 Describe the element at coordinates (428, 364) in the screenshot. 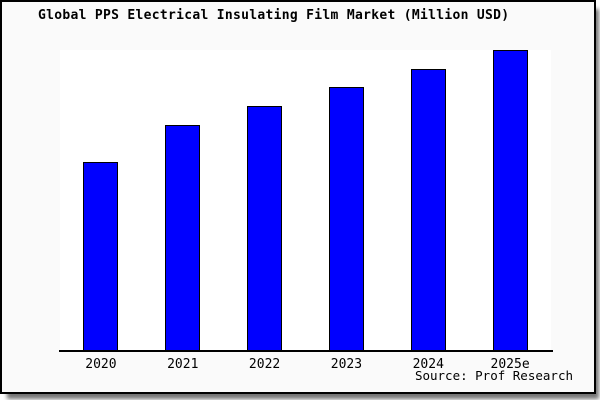

I see `x-tick-label-2024: 2024` at that location.